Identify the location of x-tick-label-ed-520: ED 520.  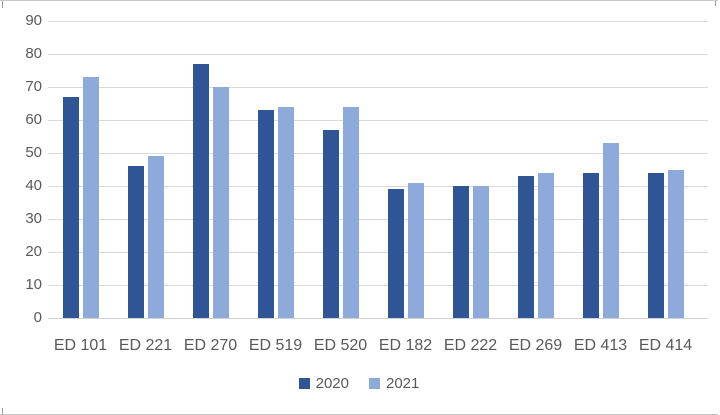
(340, 345).